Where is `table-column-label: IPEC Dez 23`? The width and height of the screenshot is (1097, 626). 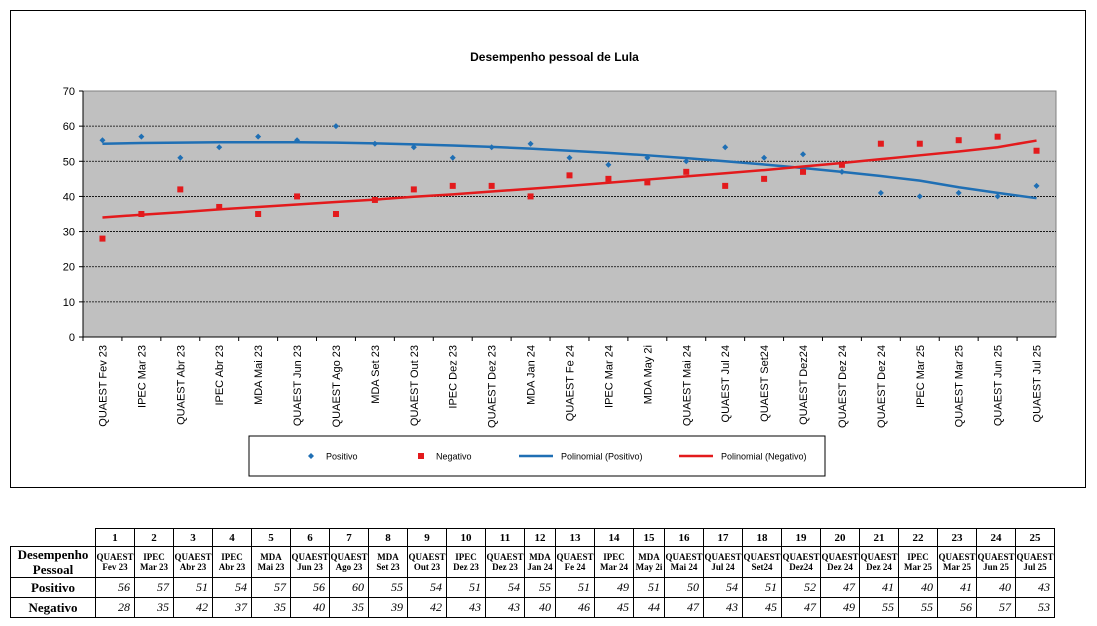 table-column-label: IPEC Dez 23 is located at coordinates (466, 562).